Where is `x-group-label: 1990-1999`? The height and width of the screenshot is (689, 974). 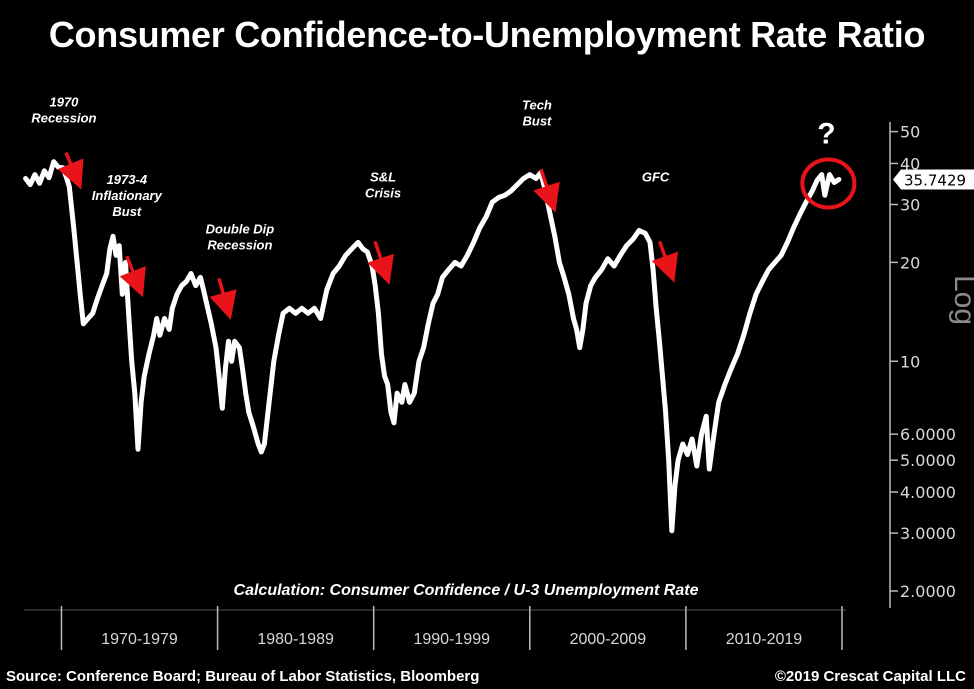 x-group-label: 1990-1999 is located at coordinates (451, 639).